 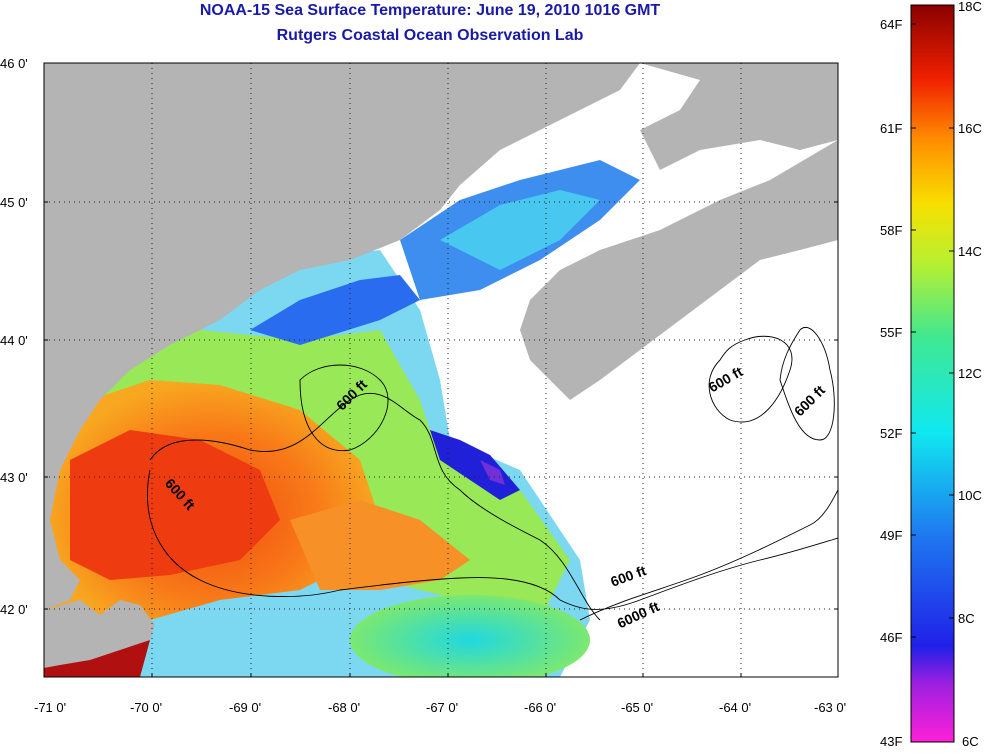 I want to click on lon-label-70: -70 0', so click(x=146, y=707).